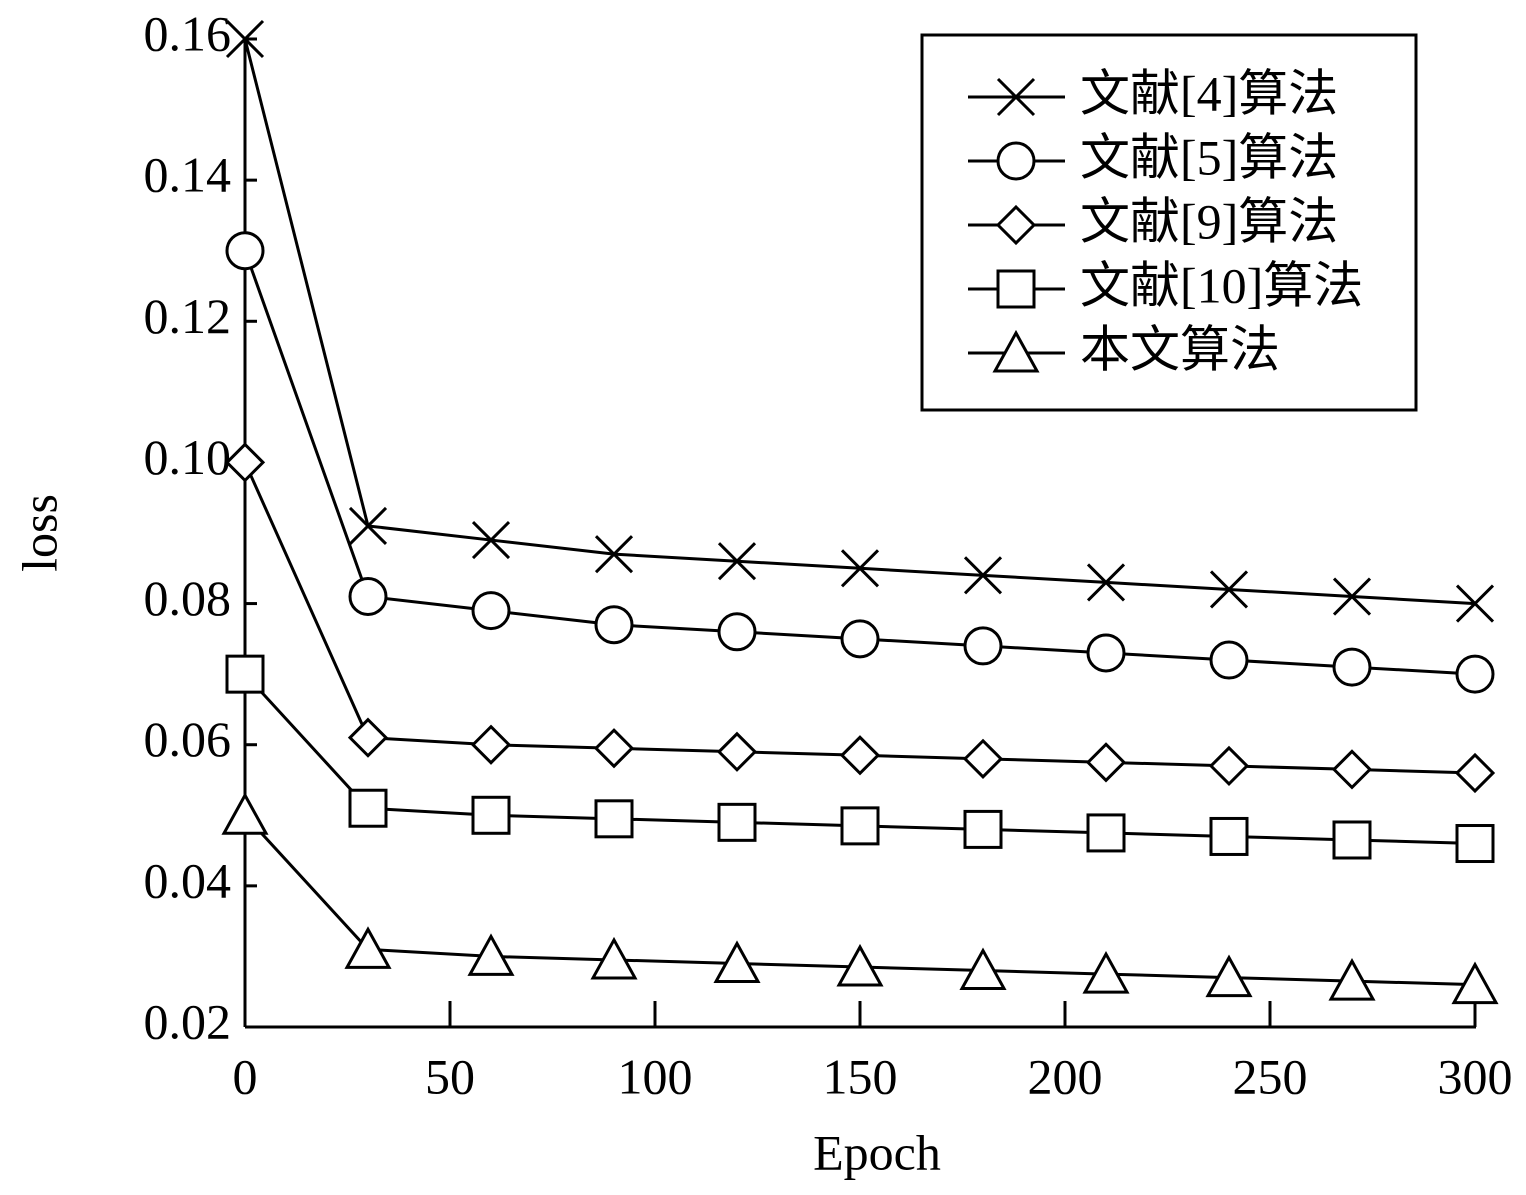 Image resolution: width=1526 pixels, height=1195 pixels. What do you see at coordinates (245, 1076) in the screenshot?
I see `x-tick-label: 0` at bounding box center [245, 1076].